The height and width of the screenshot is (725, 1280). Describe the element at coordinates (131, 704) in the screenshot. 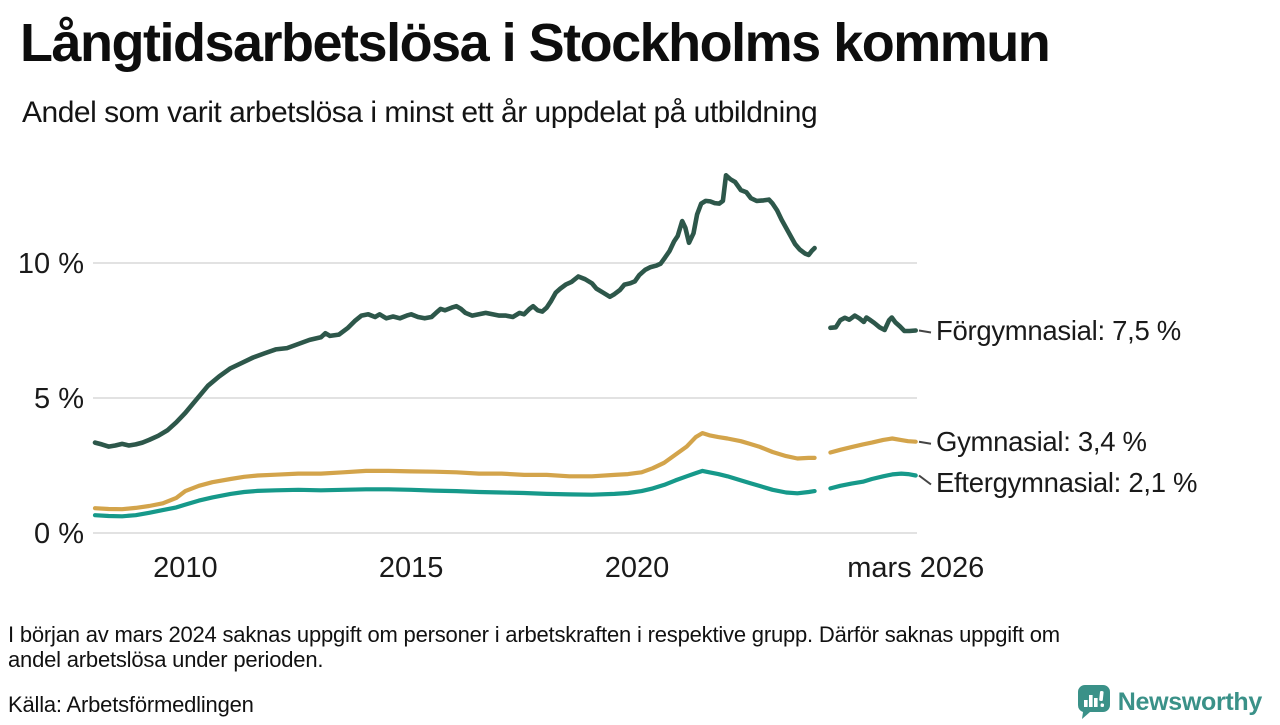

I see `source-label: Källa: Arbetsförmedlingen` at that location.